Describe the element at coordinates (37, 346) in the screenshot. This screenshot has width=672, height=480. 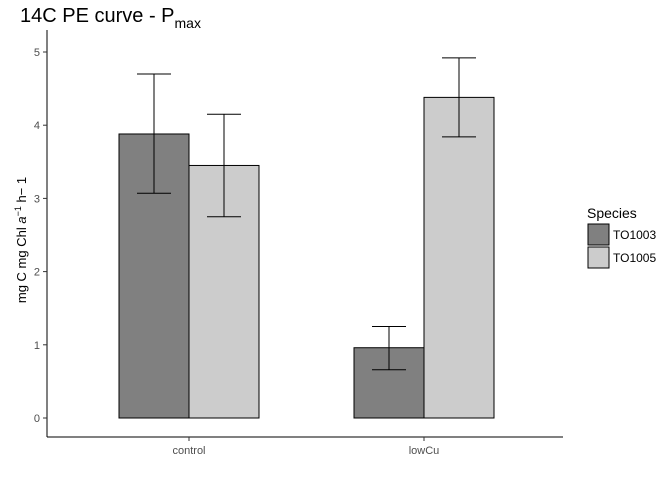
I see `y-tick-label: 1` at that location.